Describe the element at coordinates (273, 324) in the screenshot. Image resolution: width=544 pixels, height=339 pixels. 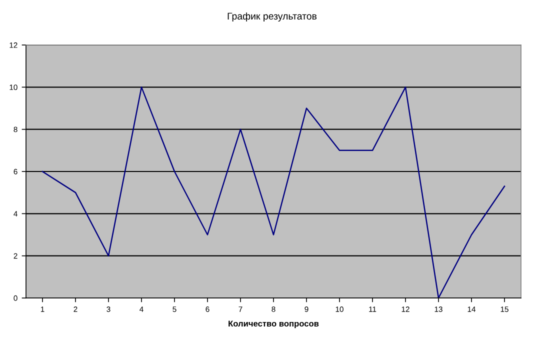
I see `x-axis-title: Количество вопросов` at that location.